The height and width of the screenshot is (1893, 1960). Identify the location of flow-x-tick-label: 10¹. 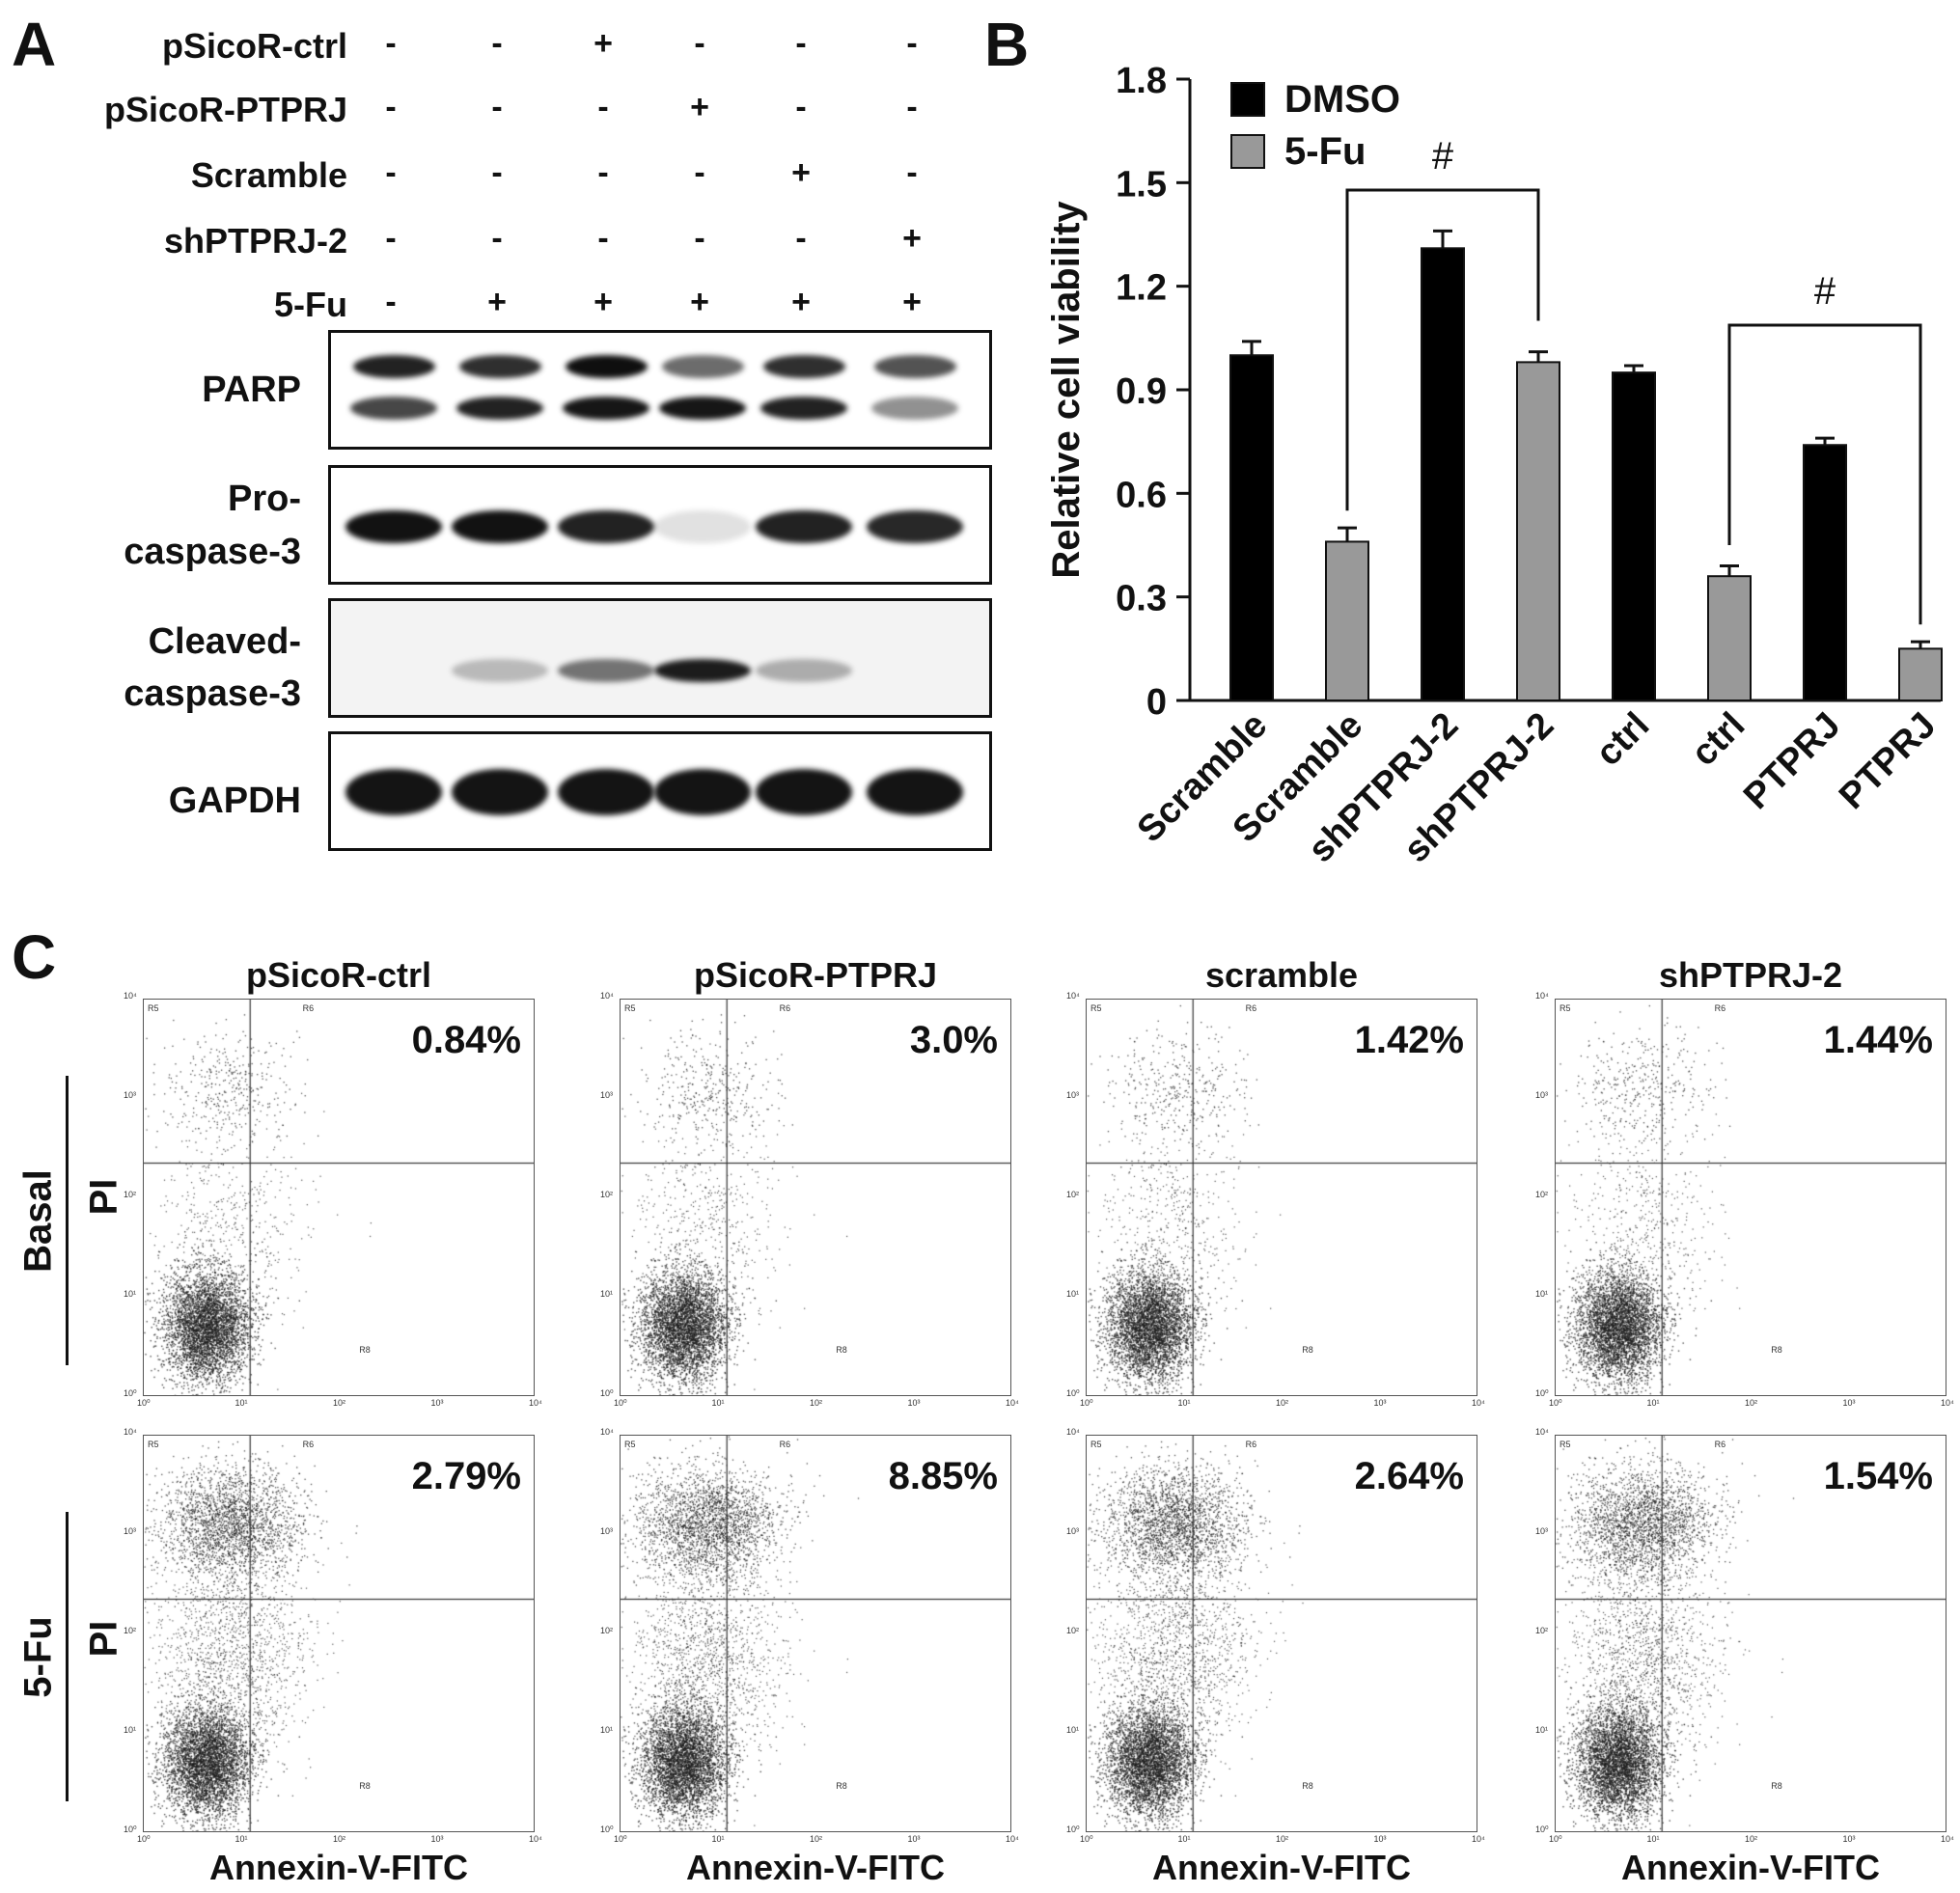
(1184, 1839).